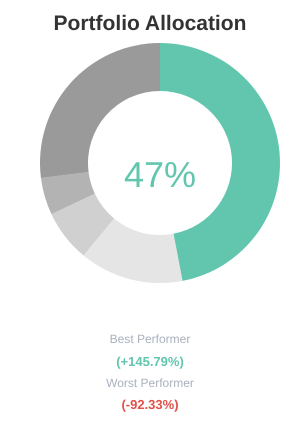 The image size is (301, 422). Describe the element at coordinates (160, 174) in the screenshot. I see `text: 47%` at that location.